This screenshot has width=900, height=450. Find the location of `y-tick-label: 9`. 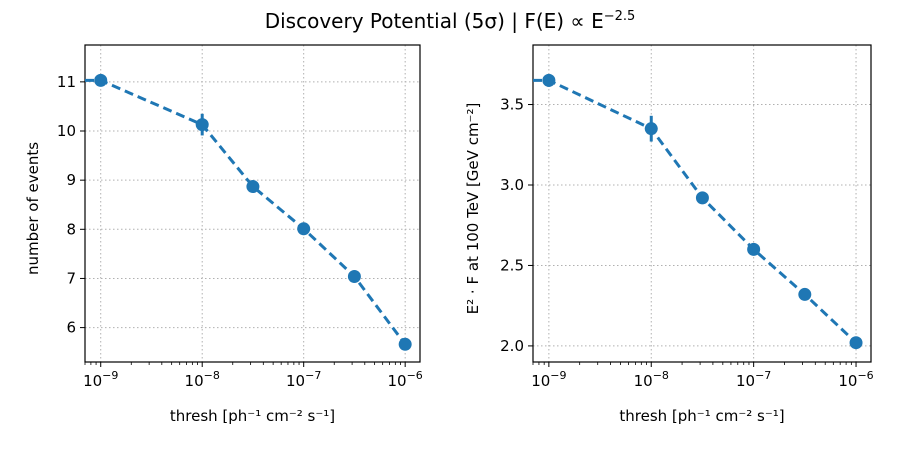

y-tick-label: 9 is located at coordinates (71, 180).